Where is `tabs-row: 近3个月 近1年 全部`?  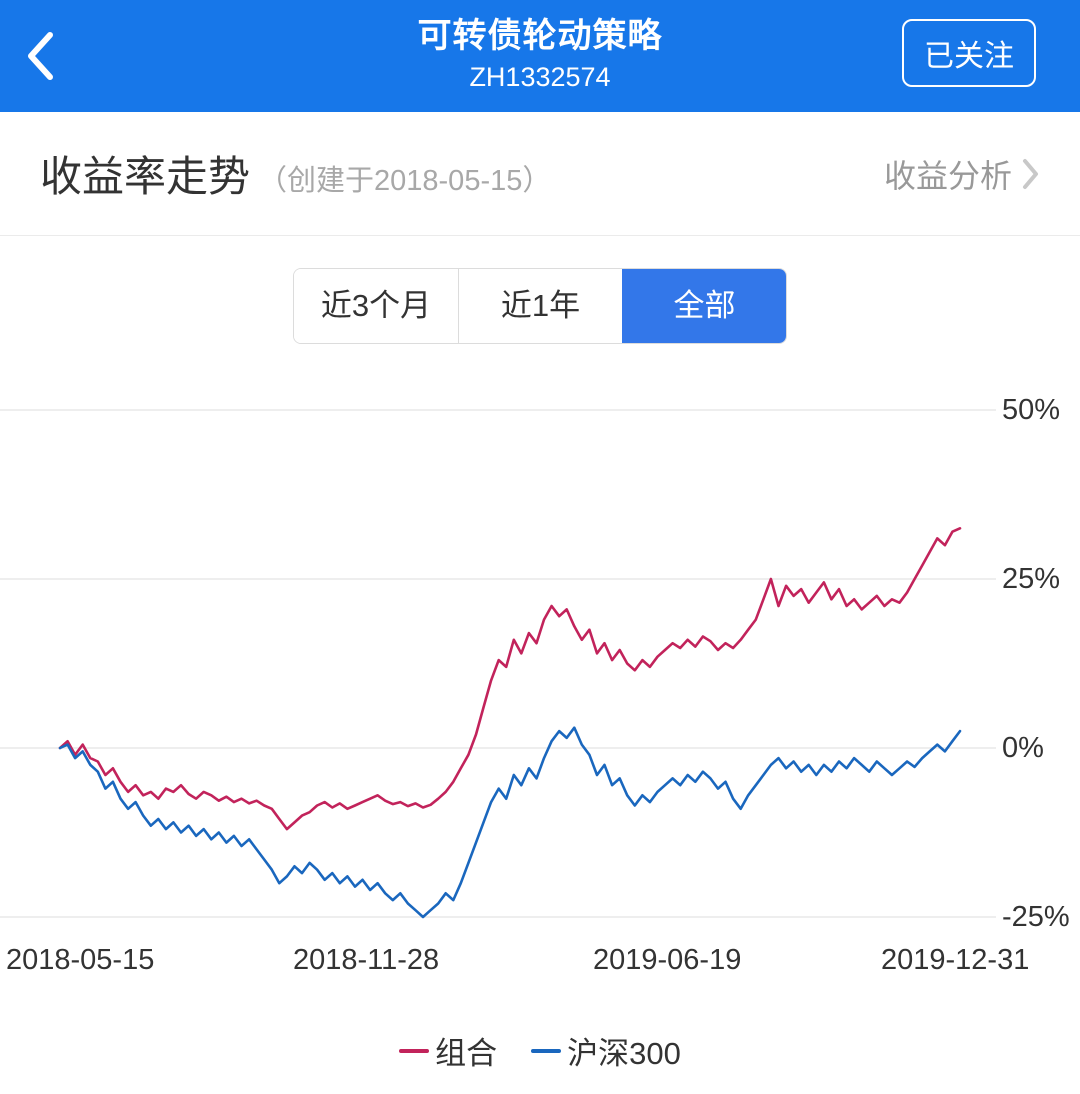 tabs-row: 近3个月 近1年 全部 is located at coordinates (540, 306).